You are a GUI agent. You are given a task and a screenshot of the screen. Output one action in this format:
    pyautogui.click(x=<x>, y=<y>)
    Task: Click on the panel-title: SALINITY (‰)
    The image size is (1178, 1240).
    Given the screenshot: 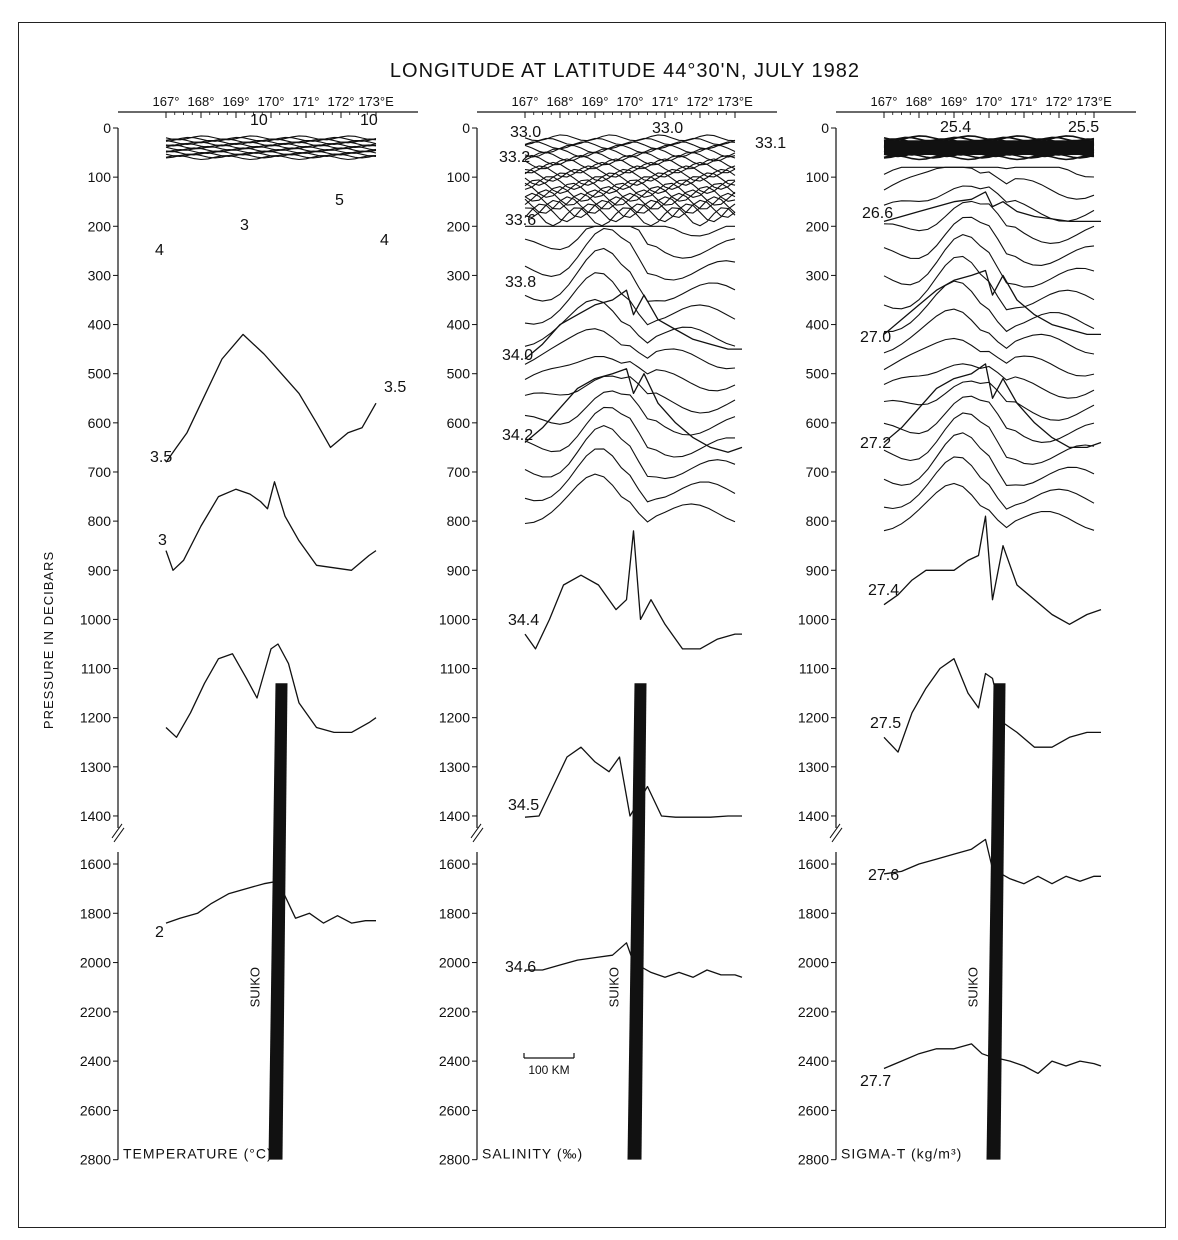 What is the action you would take?
    pyautogui.click(x=532, y=1154)
    